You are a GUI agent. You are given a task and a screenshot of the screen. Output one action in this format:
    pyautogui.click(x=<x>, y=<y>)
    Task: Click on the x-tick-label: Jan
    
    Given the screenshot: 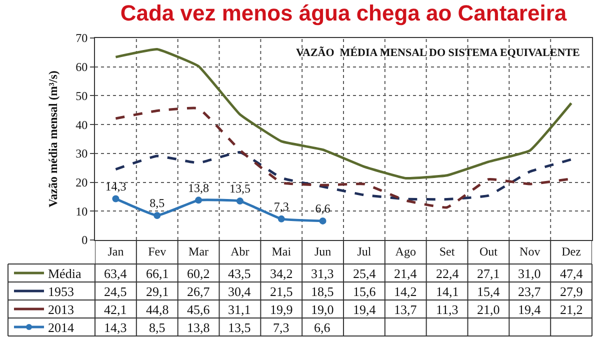 What is the action you would take?
    pyautogui.click(x=116, y=251)
    